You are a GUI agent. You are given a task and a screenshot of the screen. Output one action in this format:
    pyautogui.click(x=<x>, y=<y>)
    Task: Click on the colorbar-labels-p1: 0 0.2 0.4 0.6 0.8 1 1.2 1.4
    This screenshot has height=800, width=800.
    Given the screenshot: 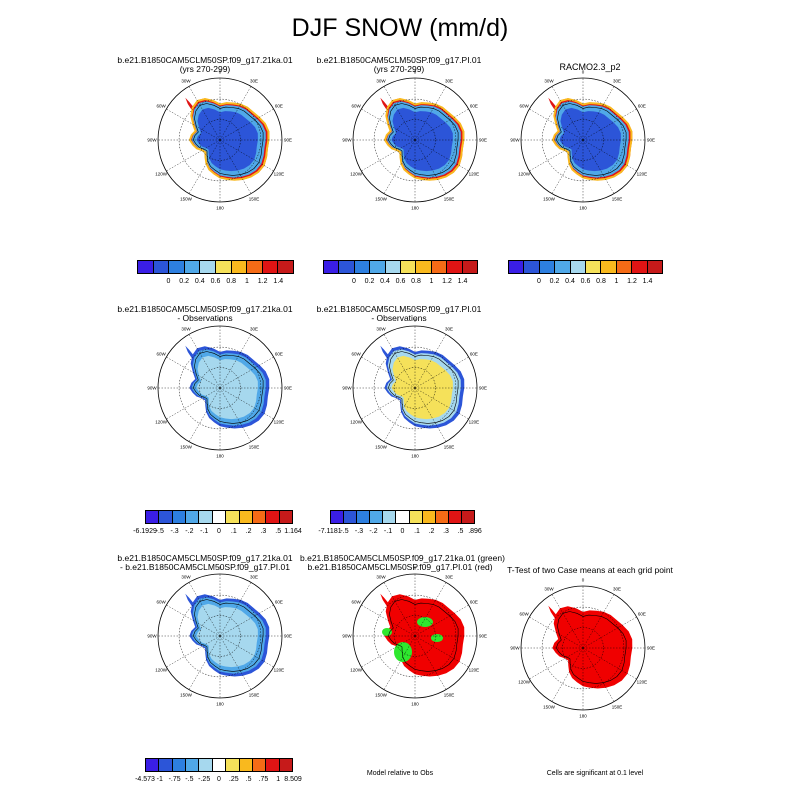 What is the action you would take?
    pyautogui.click(x=215, y=283)
    